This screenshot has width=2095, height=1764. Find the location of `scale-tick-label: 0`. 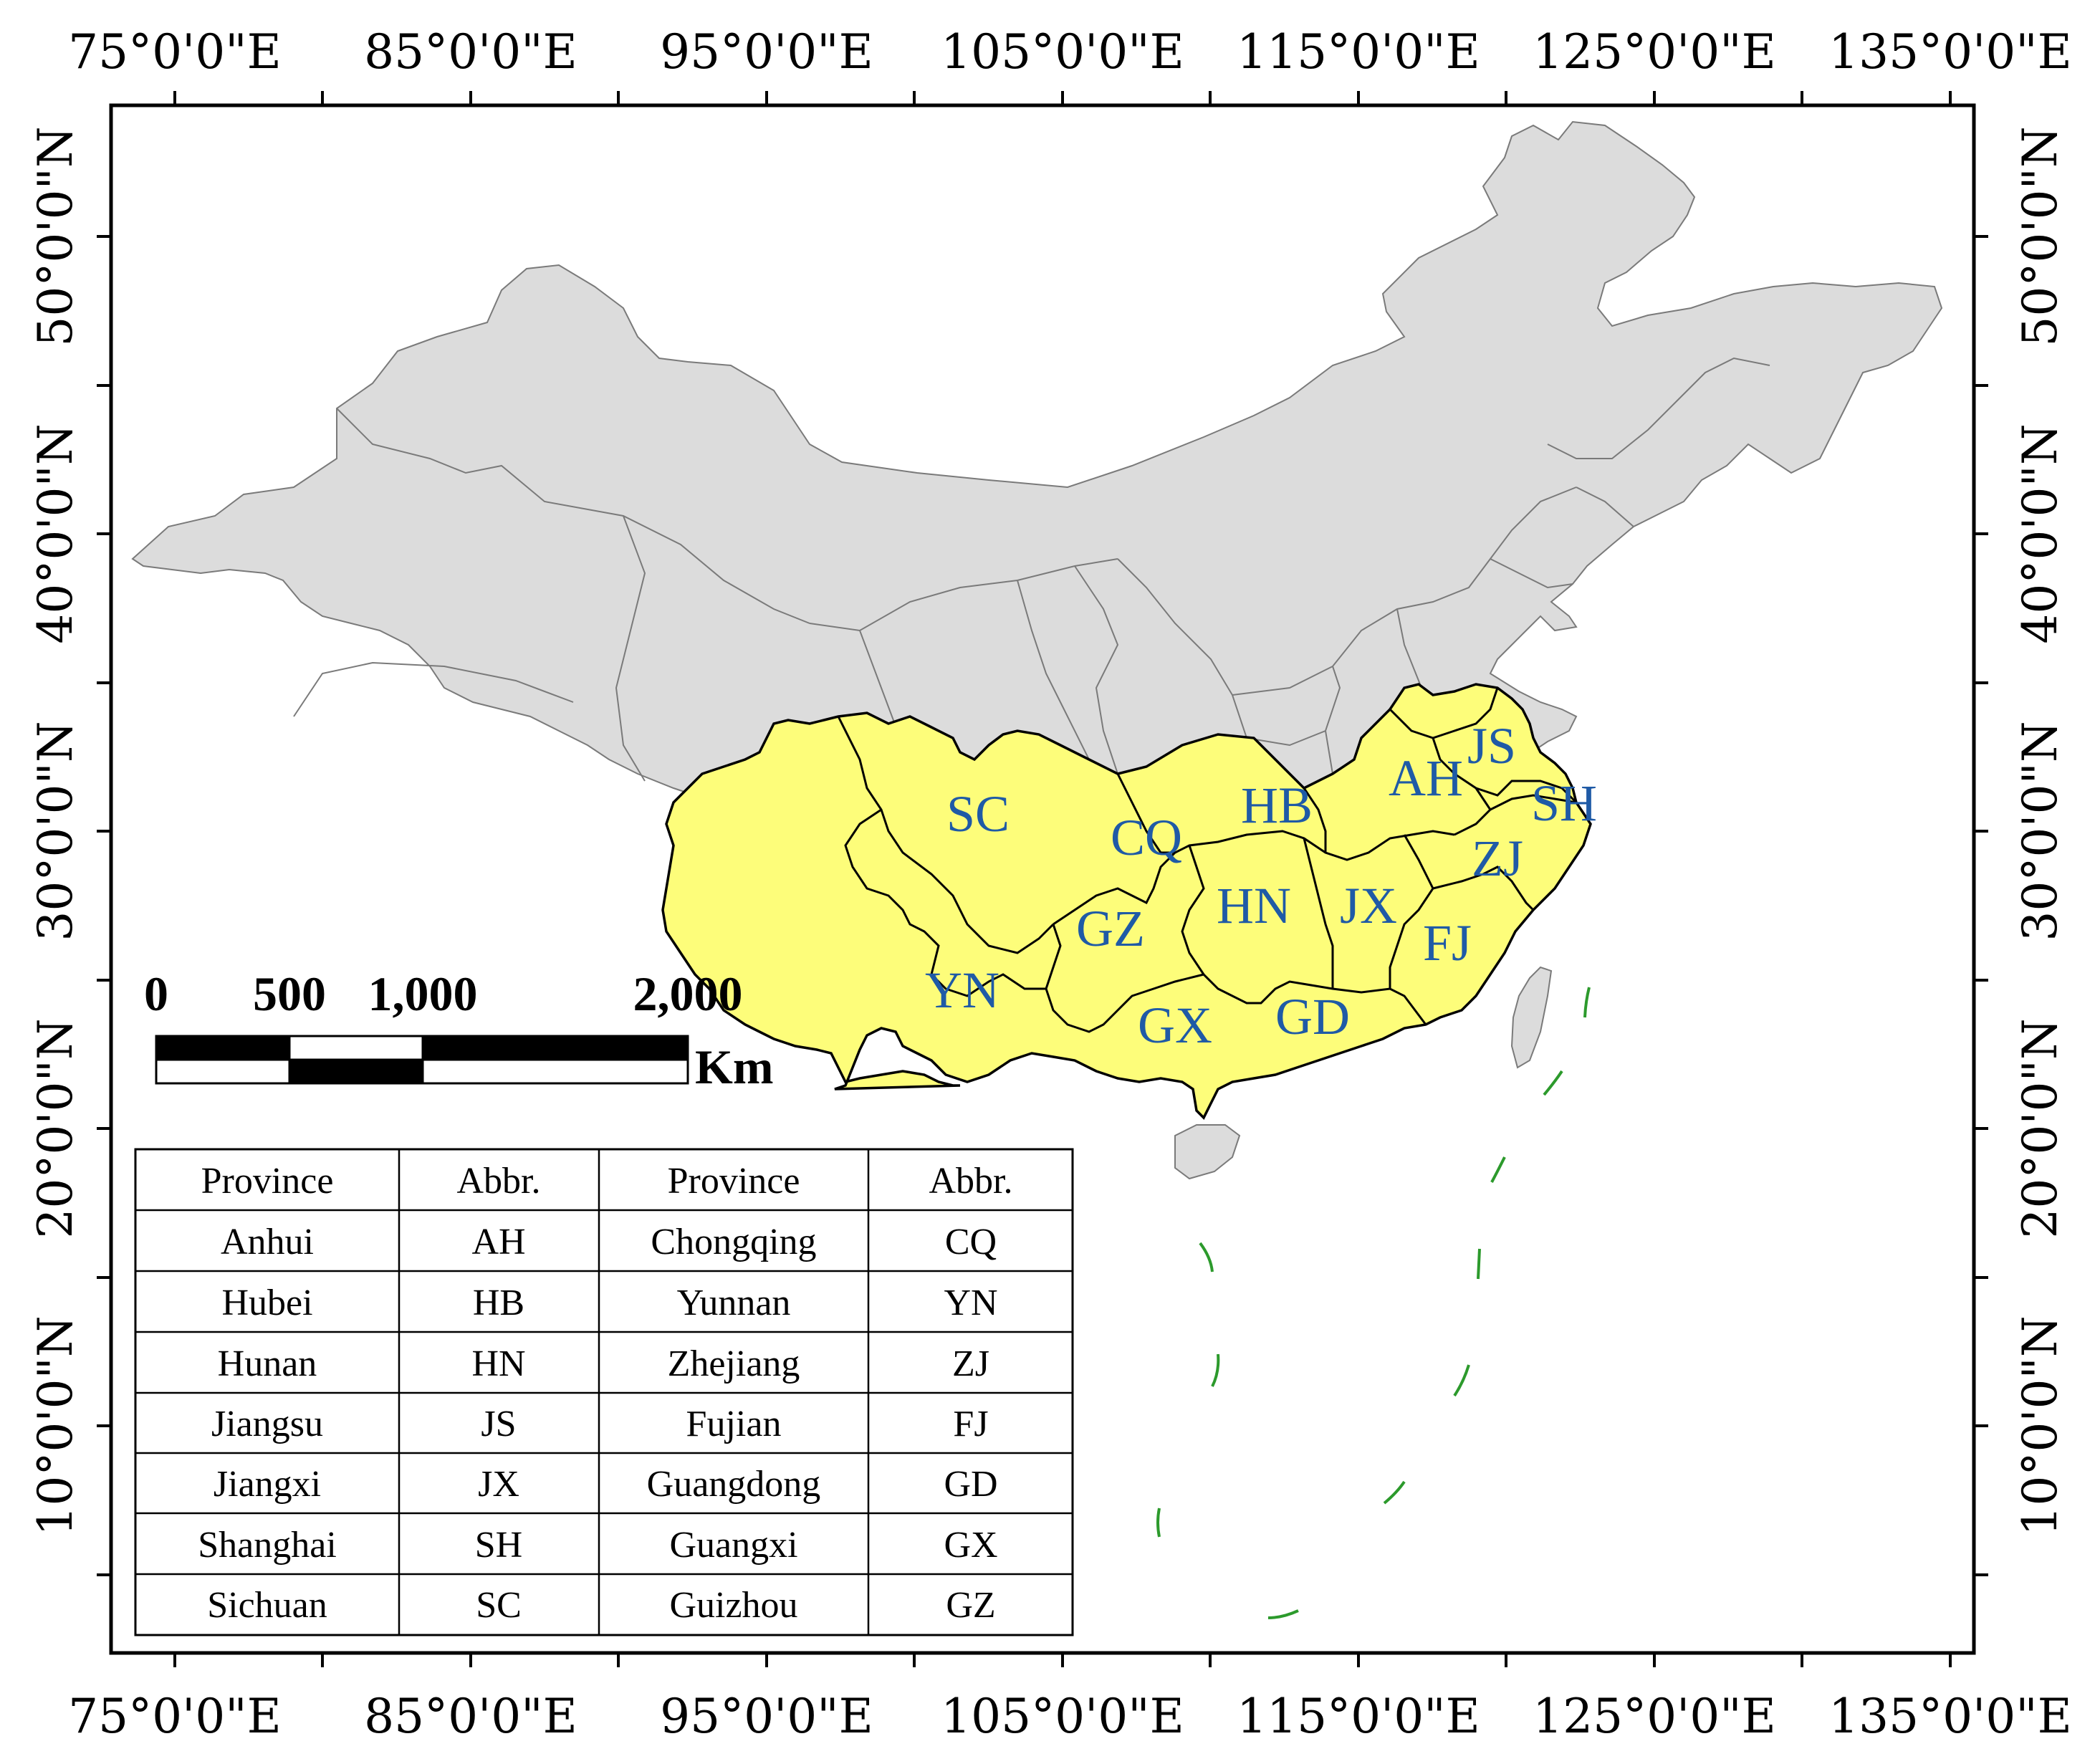

scale-tick-label: 0 is located at coordinates (156, 994).